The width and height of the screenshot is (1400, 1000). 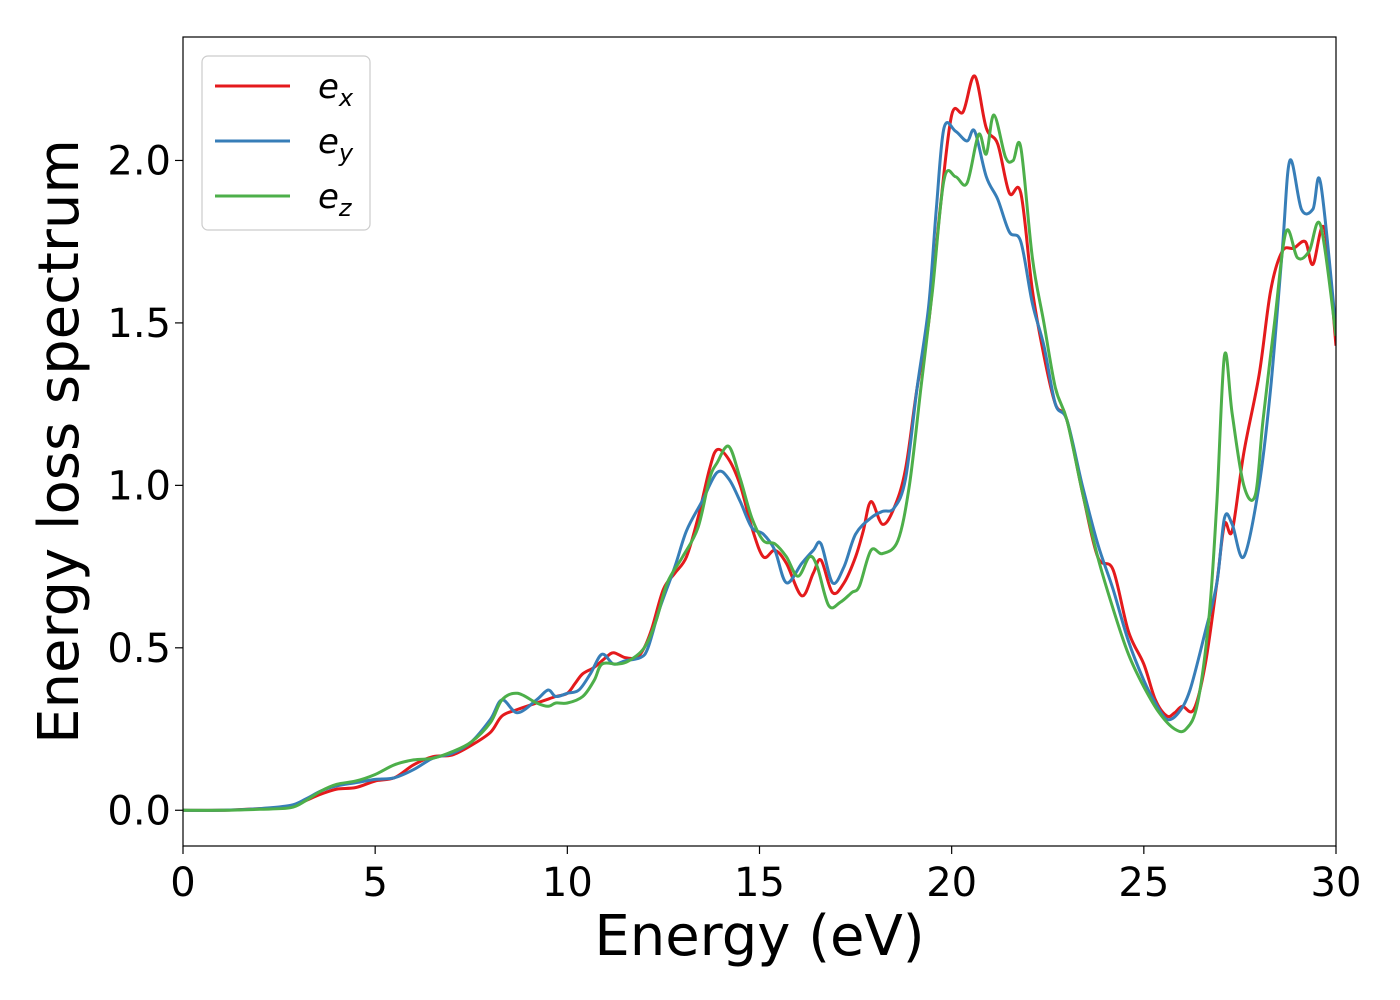 What do you see at coordinates (759, 883) in the screenshot?
I see `x-tick-label: 15` at bounding box center [759, 883].